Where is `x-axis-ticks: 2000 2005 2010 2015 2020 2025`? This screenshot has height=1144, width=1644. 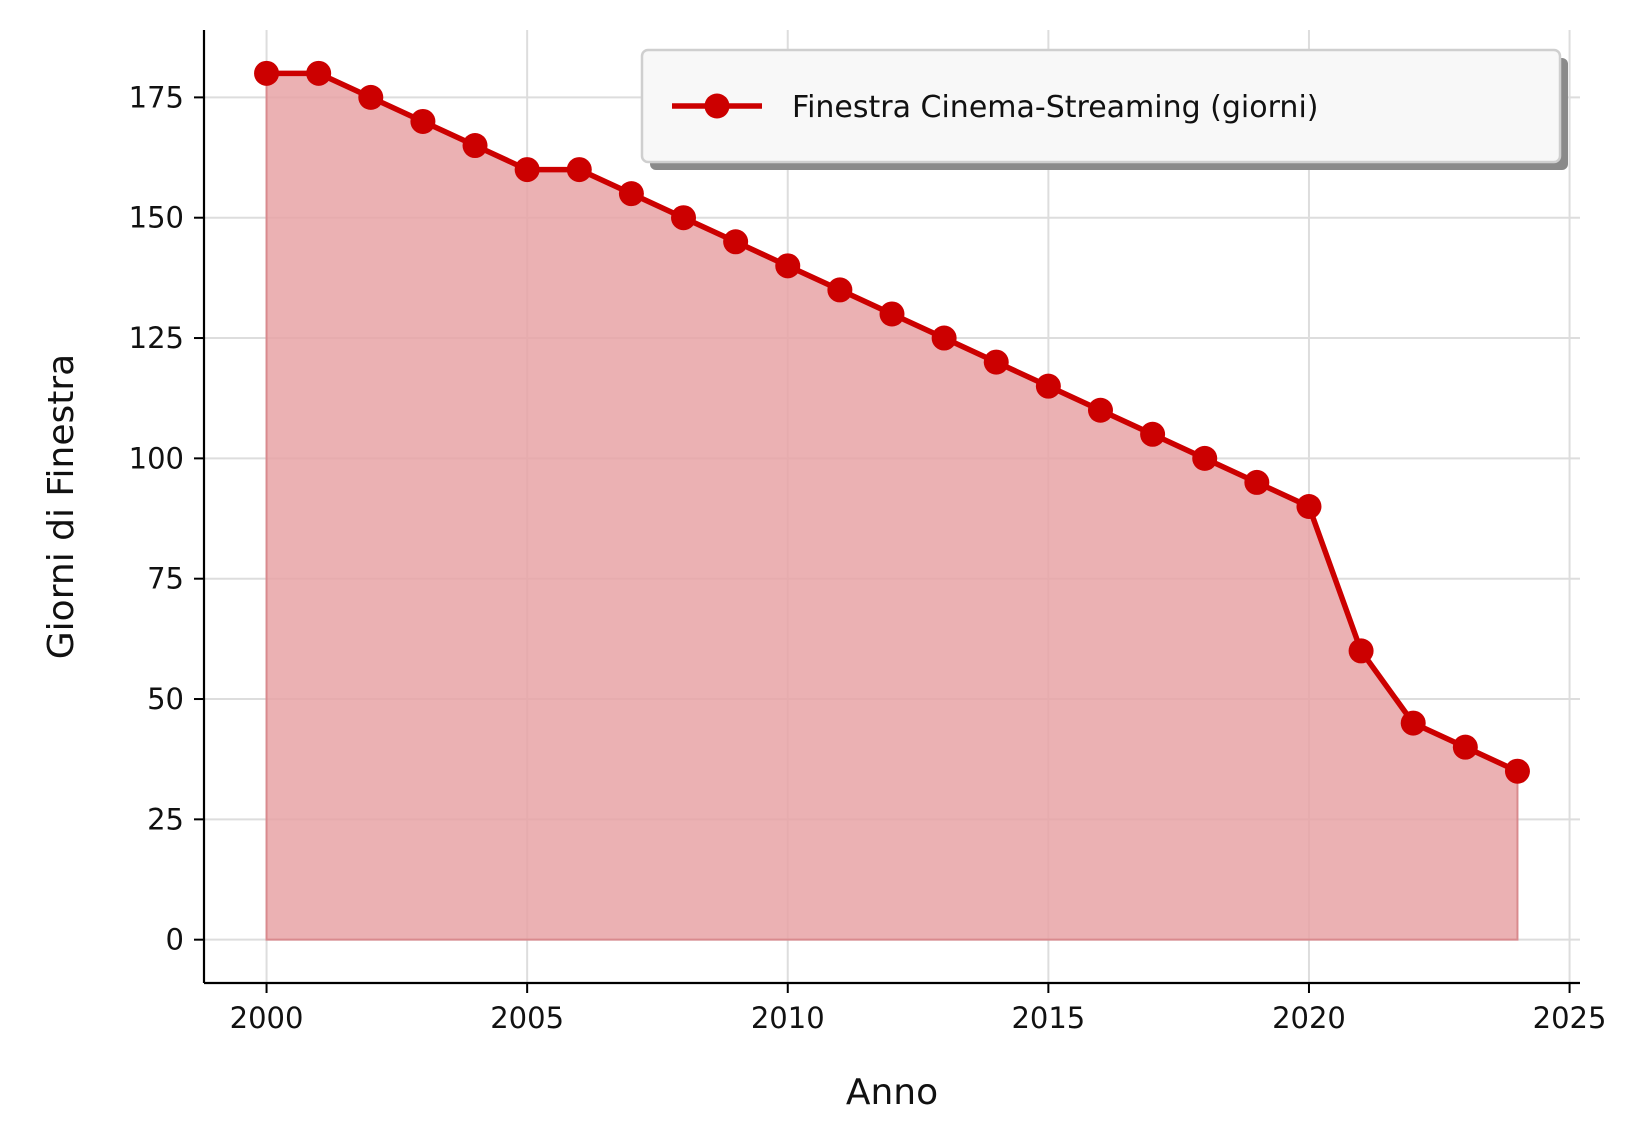 x-axis-ticks: 2000 2005 2010 2015 2020 2025 is located at coordinates (918, 1009).